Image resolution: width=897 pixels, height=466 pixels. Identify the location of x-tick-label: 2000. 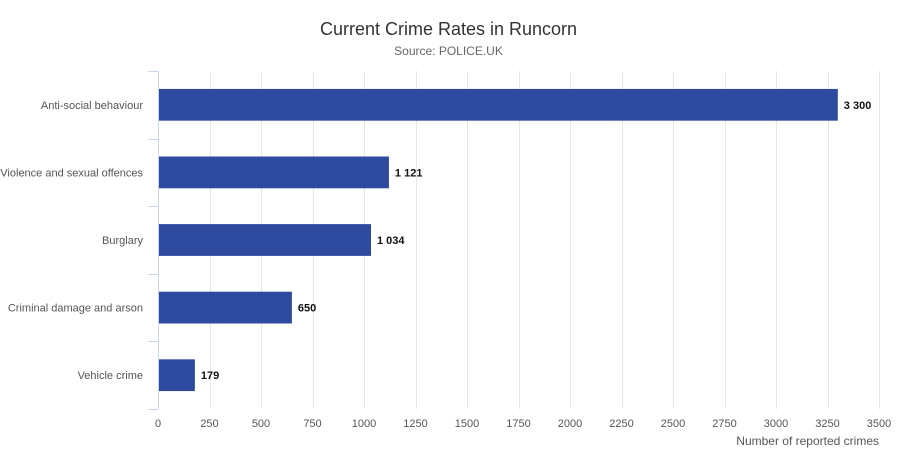
(570, 424).